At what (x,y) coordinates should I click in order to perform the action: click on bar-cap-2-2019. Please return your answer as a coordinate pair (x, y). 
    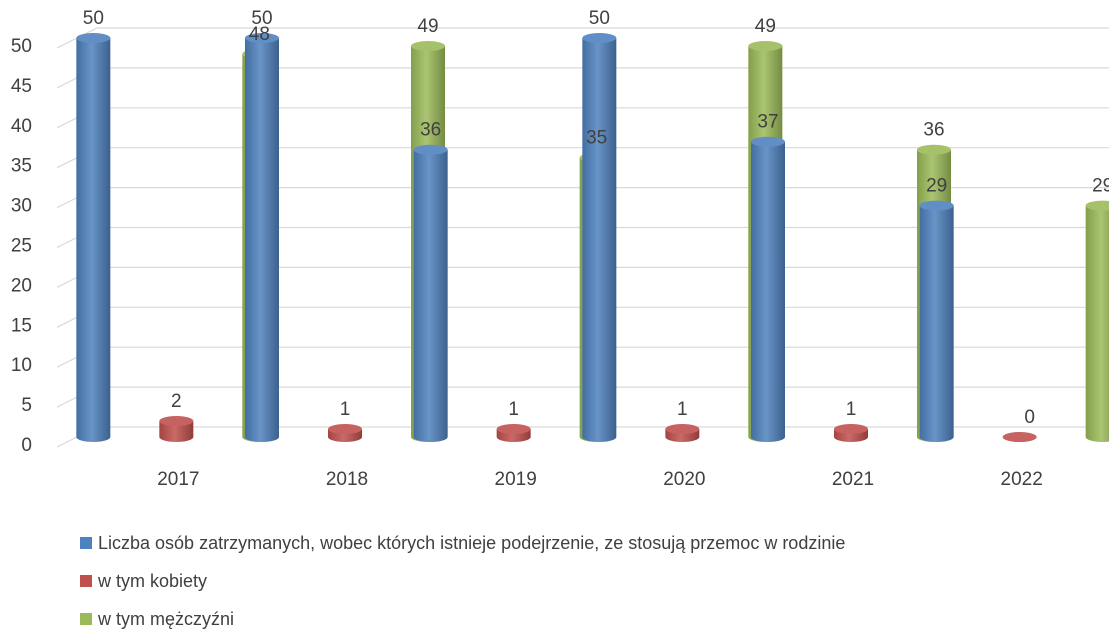
    Looking at the image, I should click on (513, 429).